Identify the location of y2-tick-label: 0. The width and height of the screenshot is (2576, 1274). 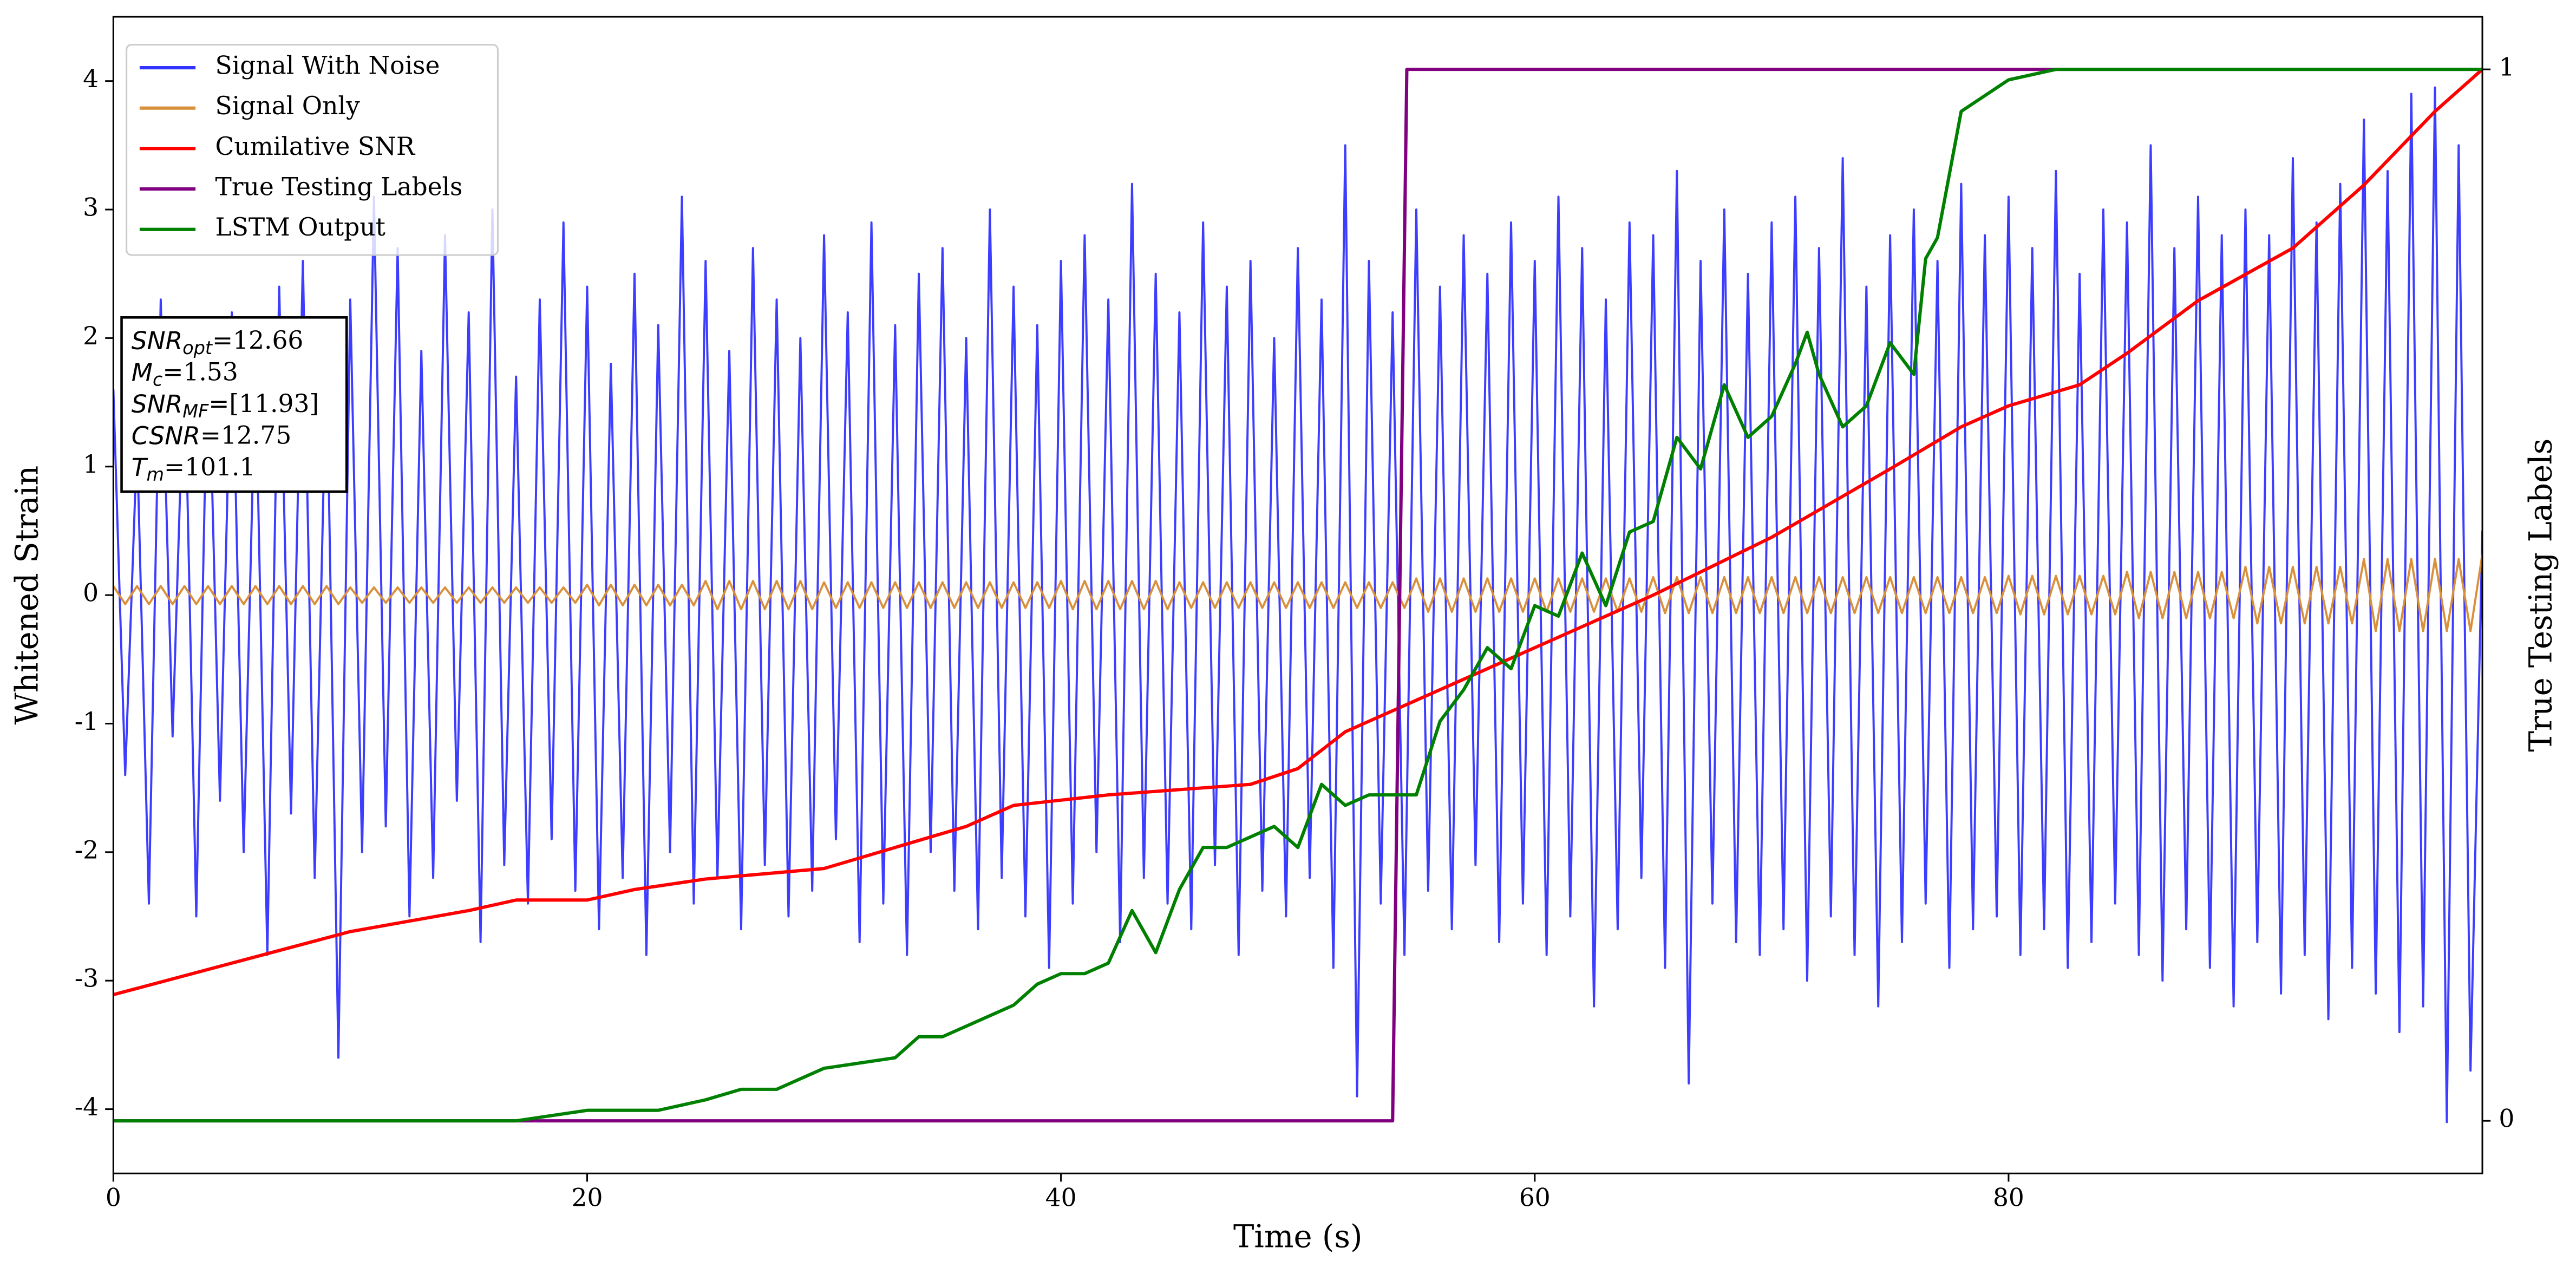
(2507, 1119).